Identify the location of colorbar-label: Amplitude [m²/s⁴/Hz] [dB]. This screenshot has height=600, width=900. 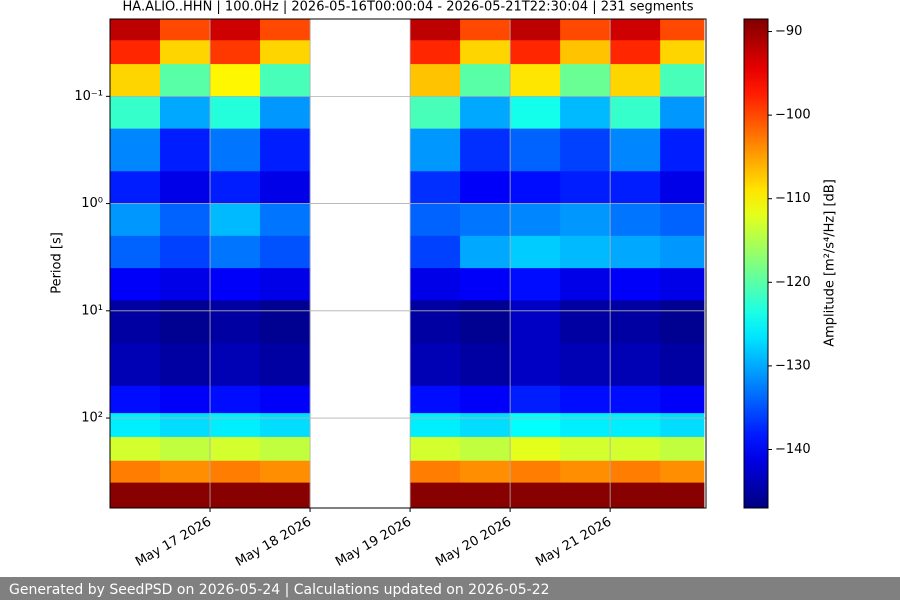
(830, 263).